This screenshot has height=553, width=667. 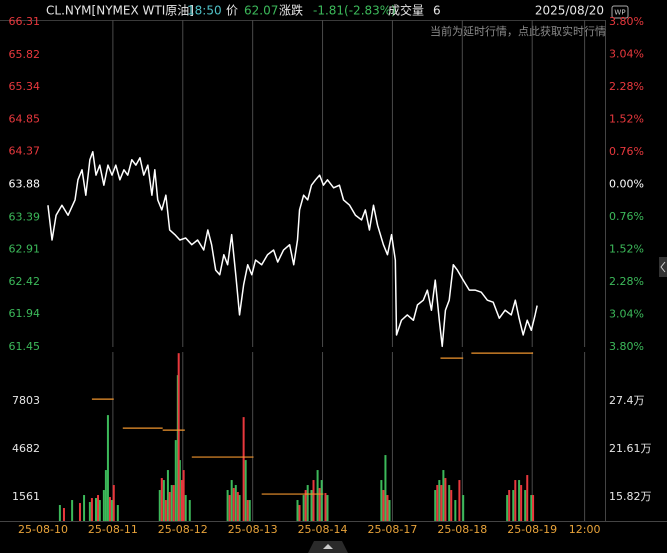 I want to click on x-tick-label: 25-08-10, so click(x=43, y=529).